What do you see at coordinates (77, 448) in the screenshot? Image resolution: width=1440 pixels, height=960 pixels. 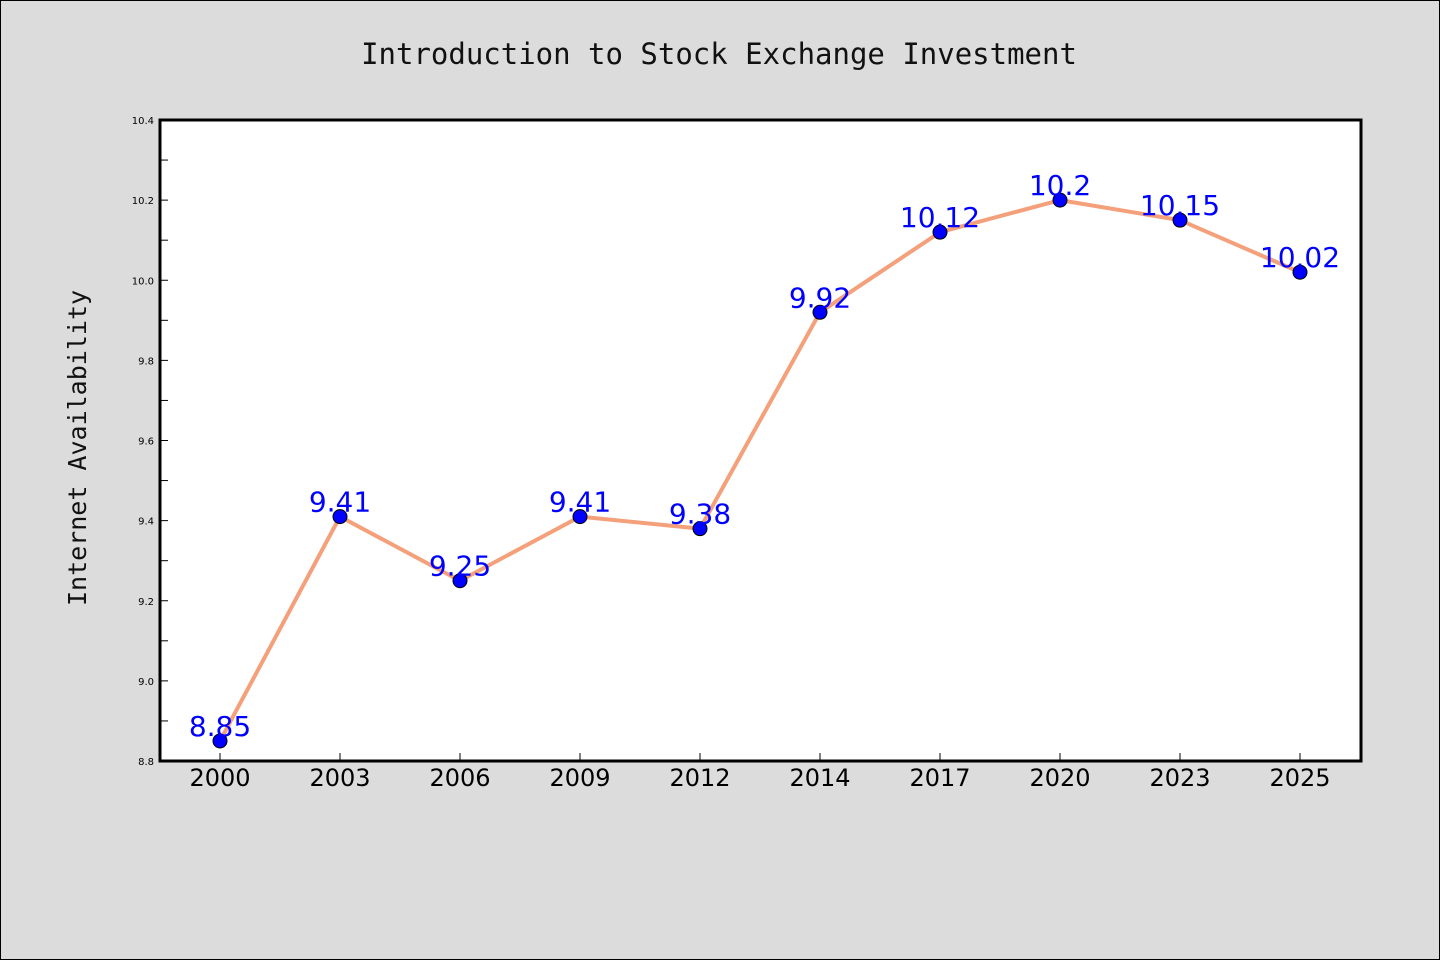 I see `y-axis-label: Internet Availability` at bounding box center [77, 448].